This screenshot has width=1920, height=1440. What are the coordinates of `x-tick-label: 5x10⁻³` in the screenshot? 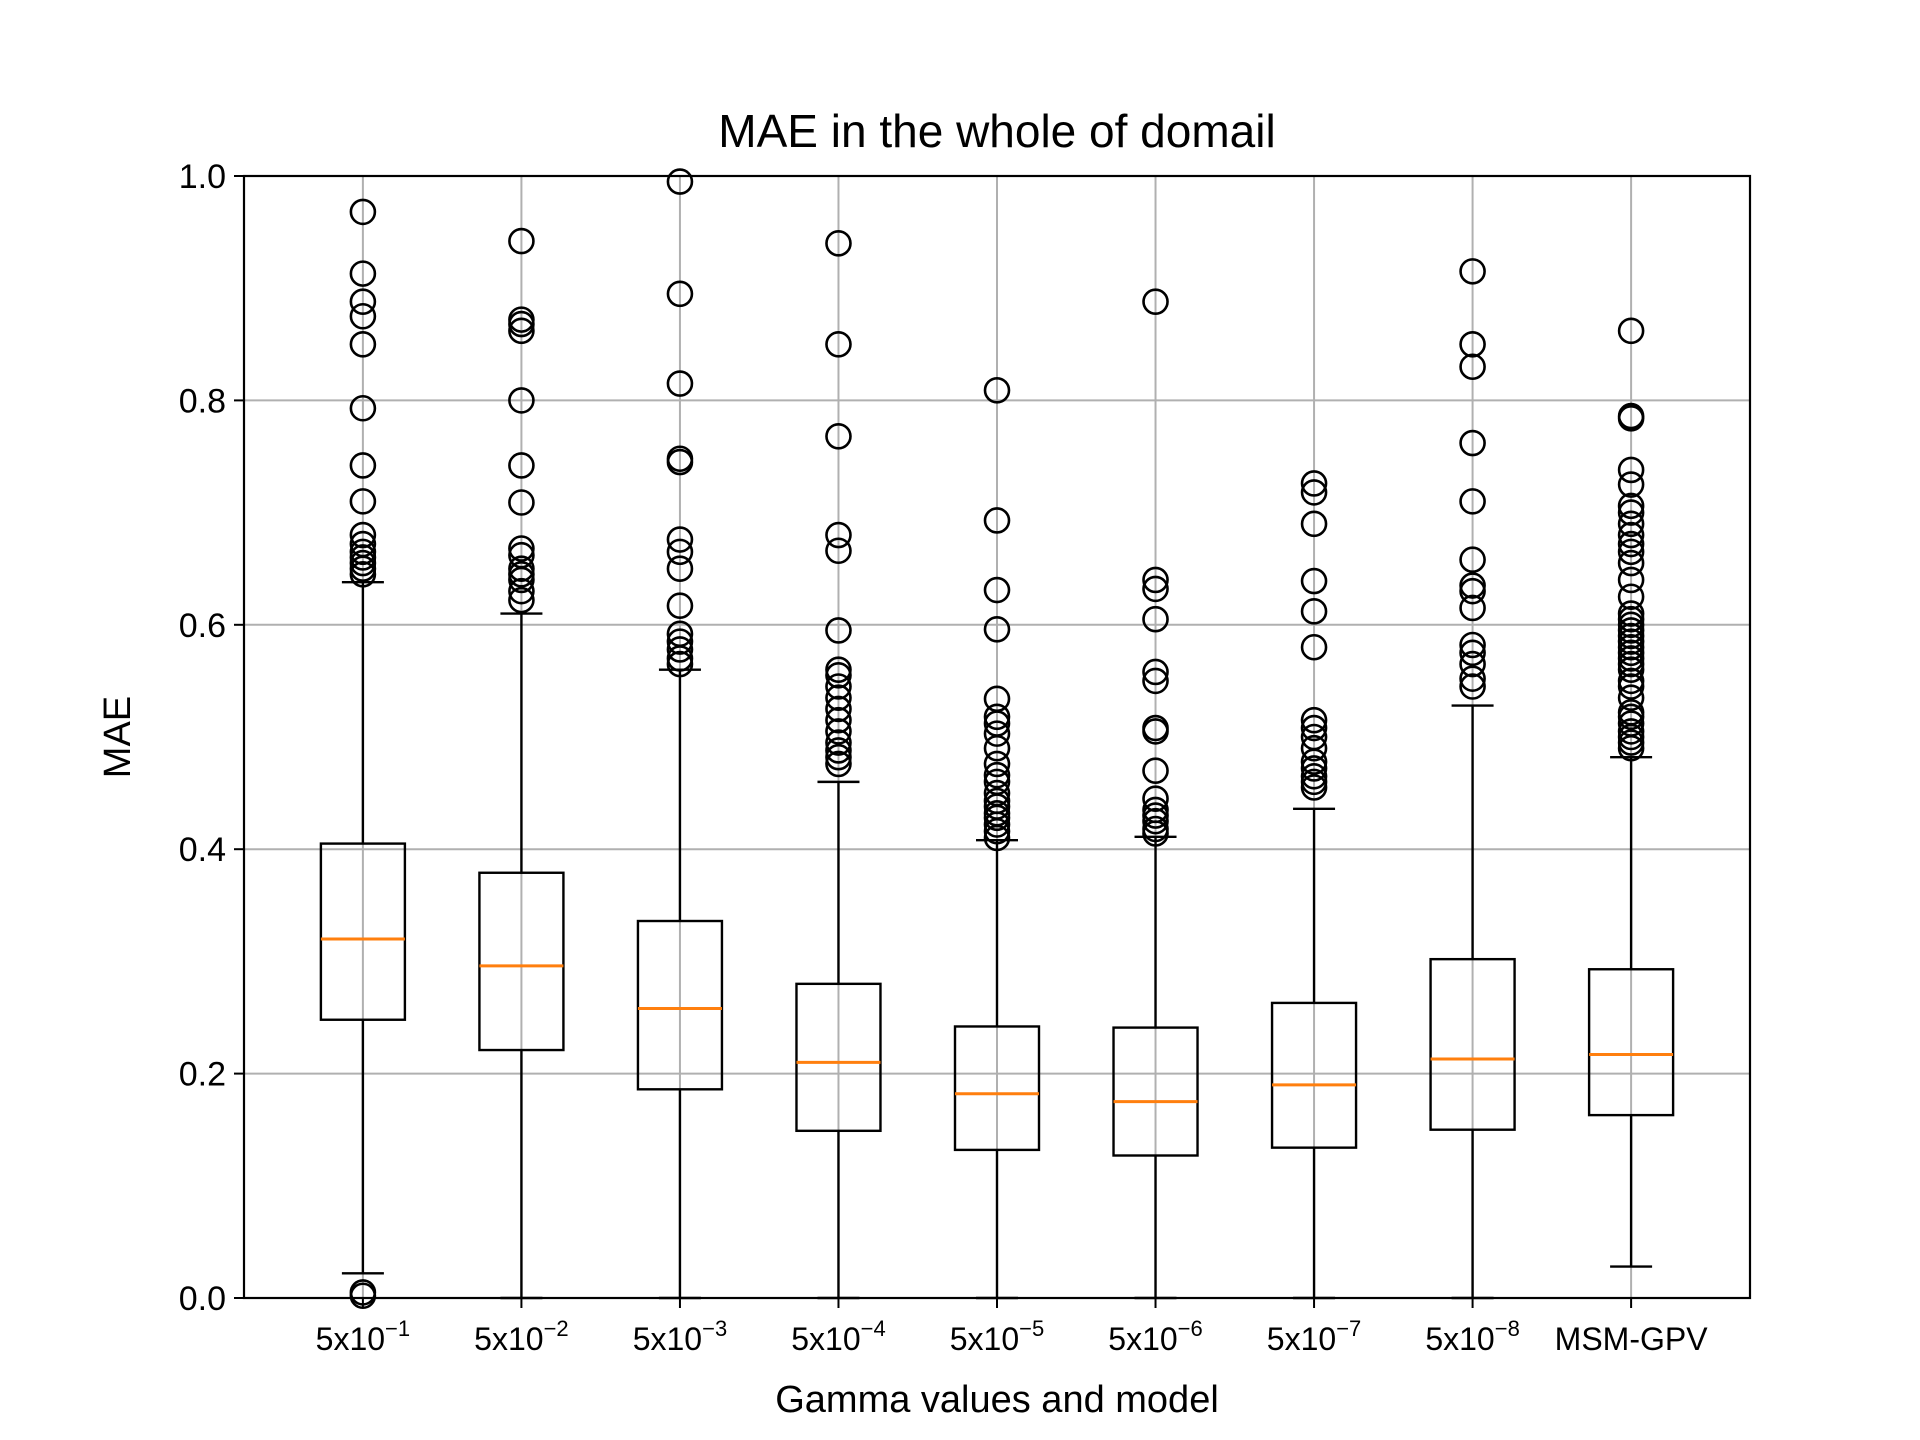 It's located at (680, 1336).